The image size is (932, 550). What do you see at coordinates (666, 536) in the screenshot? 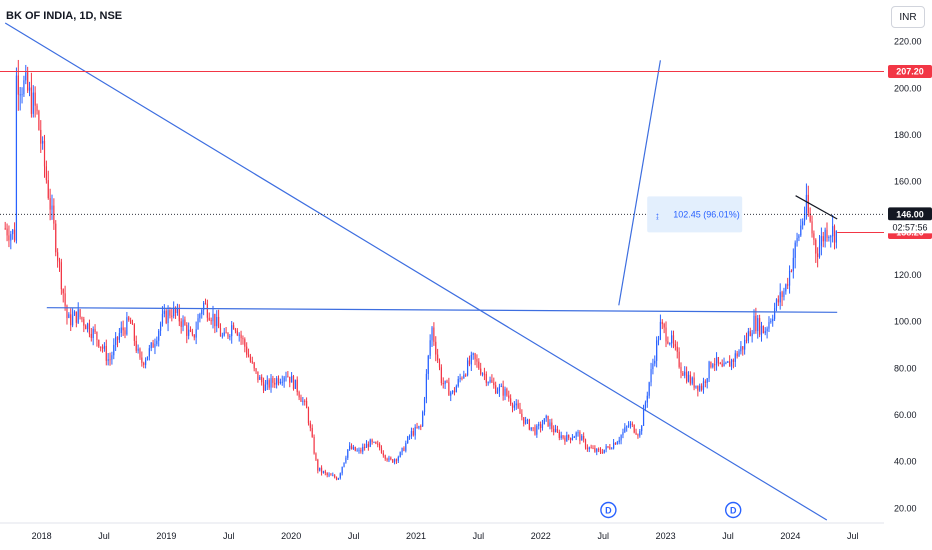
I see `time-tick-label: 2023` at bounding box center [666, 536].